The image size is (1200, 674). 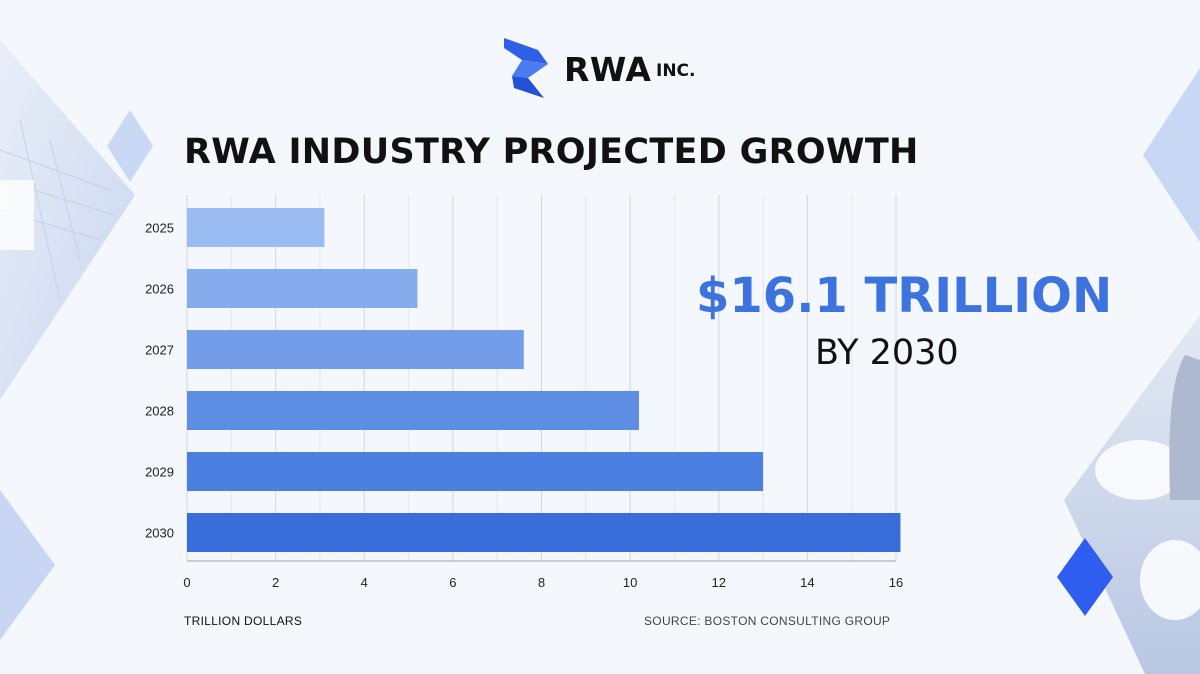 What do you see at coordinates (608, 69) in the screenshot?
I see `brand-name: RWA` at bounding box center [608, 69].